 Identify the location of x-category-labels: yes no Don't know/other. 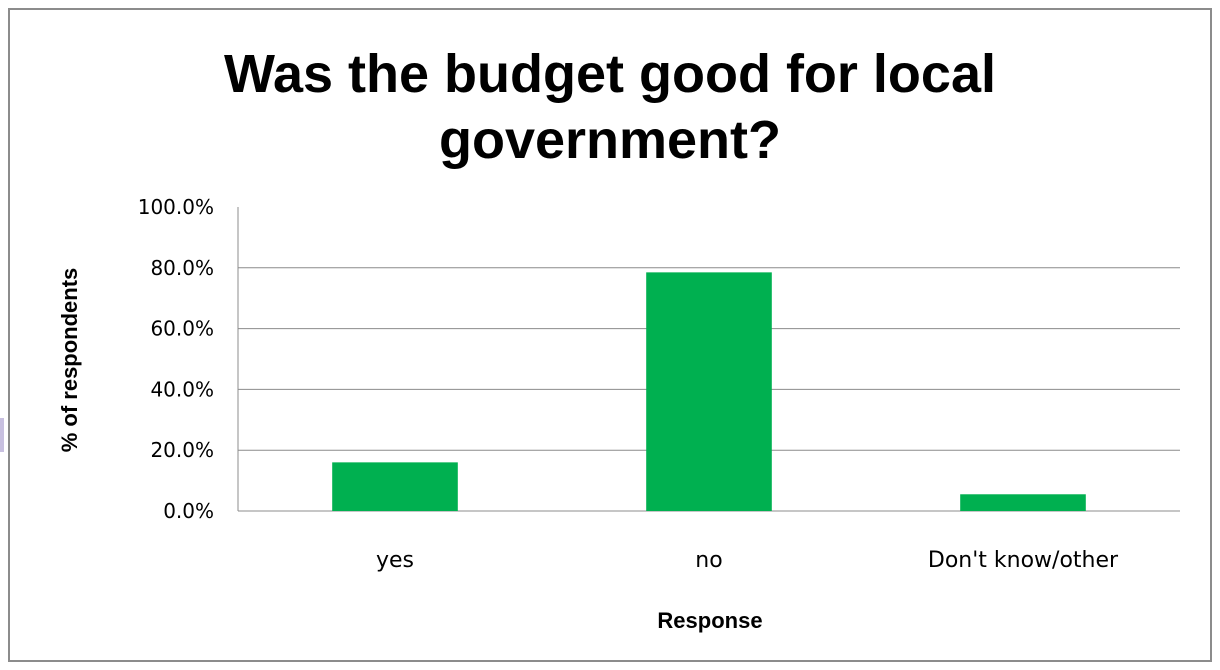
(747, 560).